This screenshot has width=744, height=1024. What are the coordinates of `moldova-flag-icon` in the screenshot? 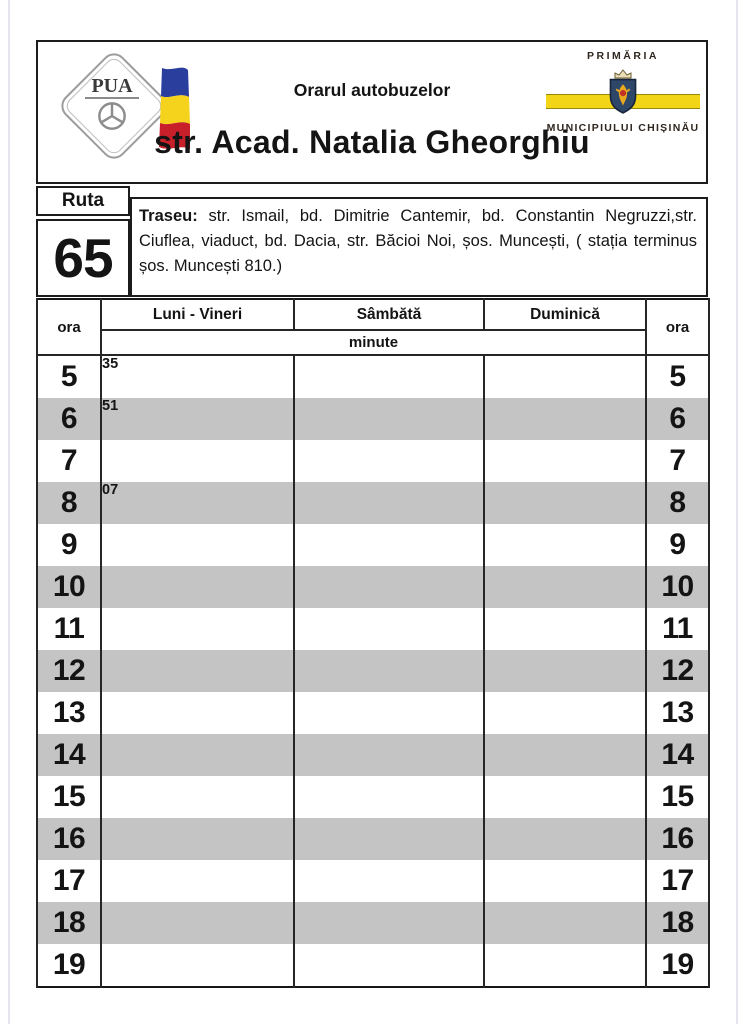 It's located at (174, 108).